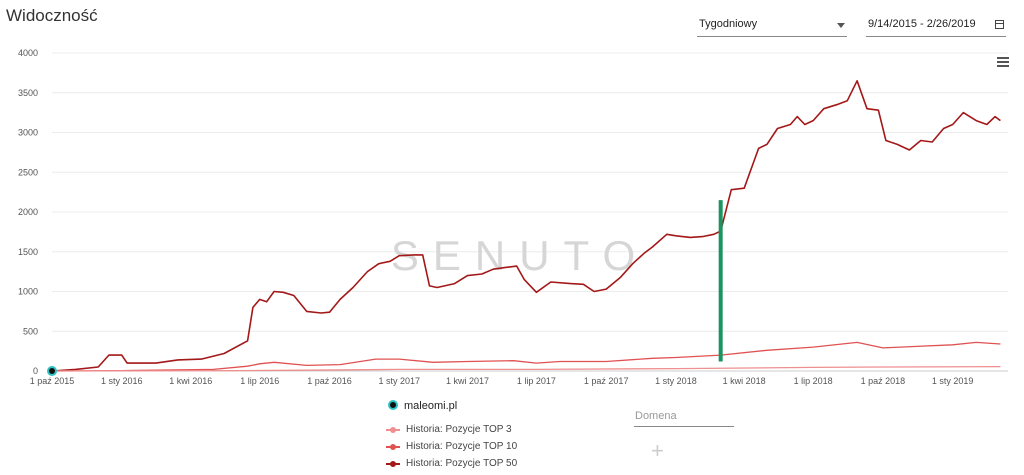 The height and width of the screenshot is (475, 1024). What do you see at coordinates (190, 381) in the screenshot?
I see `x-tick-label: 1 kwi 2016` at bounding box center [190, 381].